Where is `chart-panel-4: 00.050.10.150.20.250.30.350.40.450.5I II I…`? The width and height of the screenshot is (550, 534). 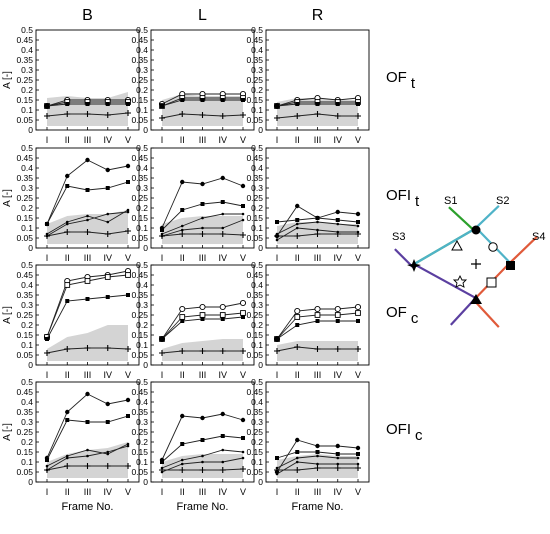
chart-panel-4: 00.050.10.150.20.250.30.350.40.450.5I II I… is located at coordinates (193, 203).